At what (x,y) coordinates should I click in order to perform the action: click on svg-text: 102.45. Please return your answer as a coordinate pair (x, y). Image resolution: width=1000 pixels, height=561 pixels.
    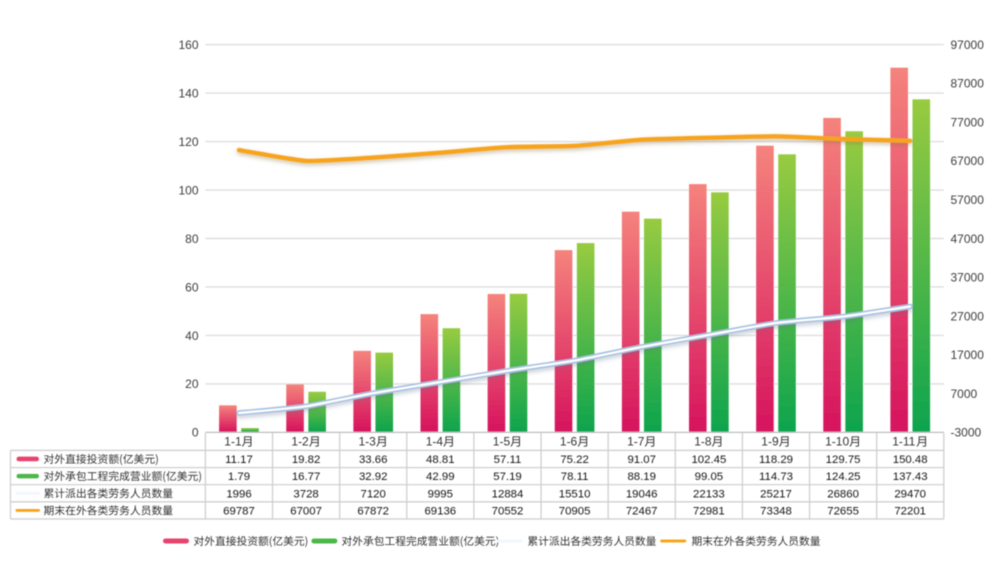
    Looking at the image, I should click on (708, 460).